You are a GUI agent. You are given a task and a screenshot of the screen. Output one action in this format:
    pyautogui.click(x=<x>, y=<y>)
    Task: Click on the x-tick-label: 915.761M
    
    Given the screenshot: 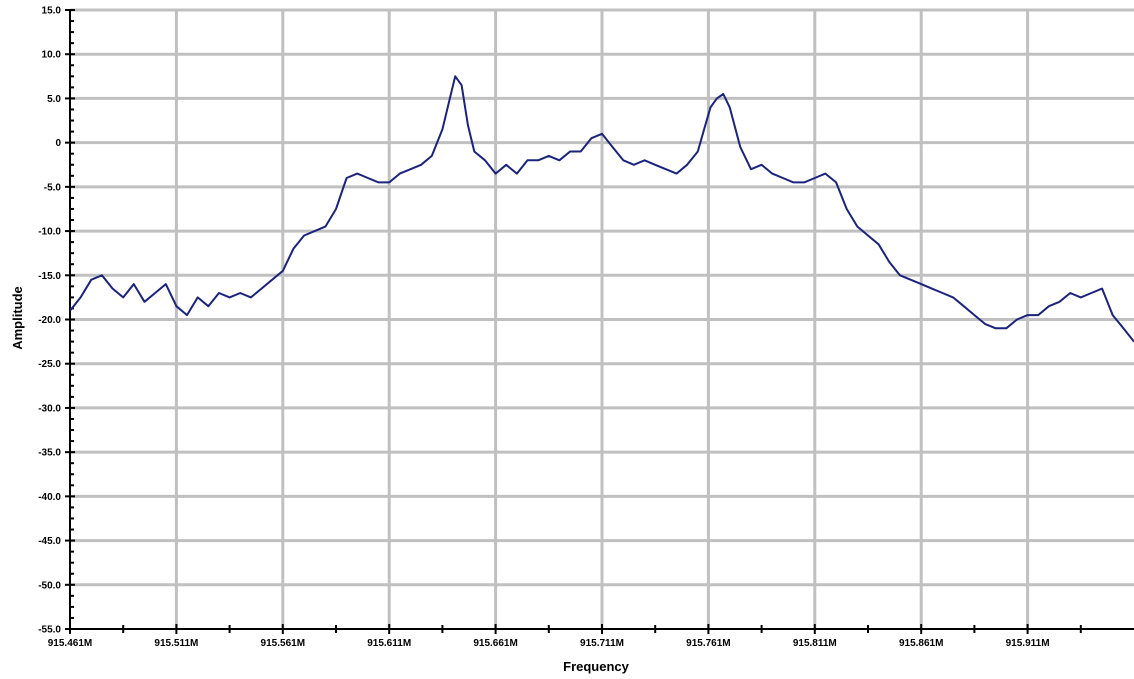 What is the action you would take?
    pyautogui.click(x=708, y=643)
    